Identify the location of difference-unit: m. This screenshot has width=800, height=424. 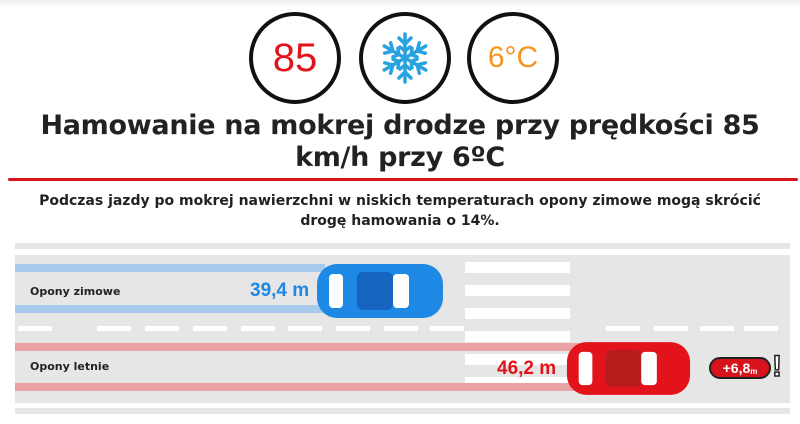
(754, 371).